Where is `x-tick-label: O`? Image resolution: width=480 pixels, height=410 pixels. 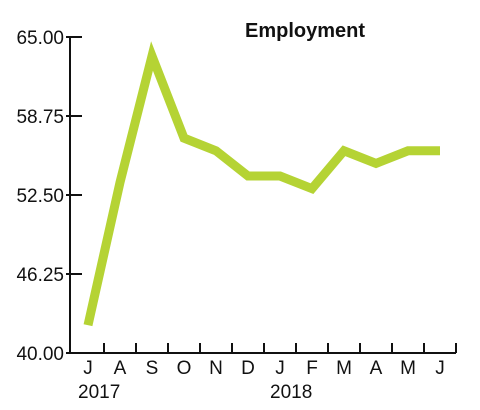 x-tick-label: O is located at coordinates (184, 368).